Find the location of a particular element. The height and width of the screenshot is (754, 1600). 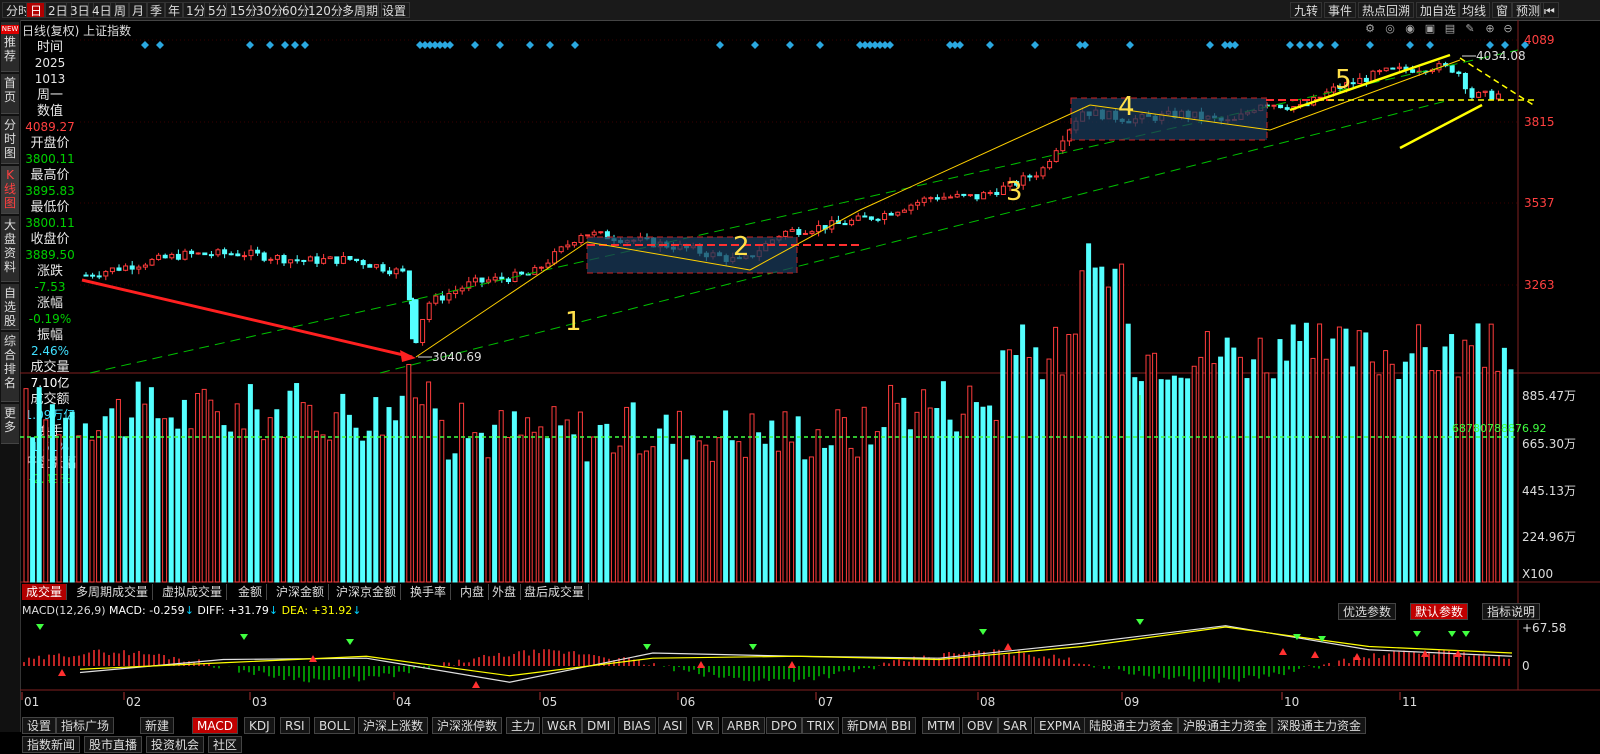

newstabs-2: 投资机会 is located at coordinates (175, 744).